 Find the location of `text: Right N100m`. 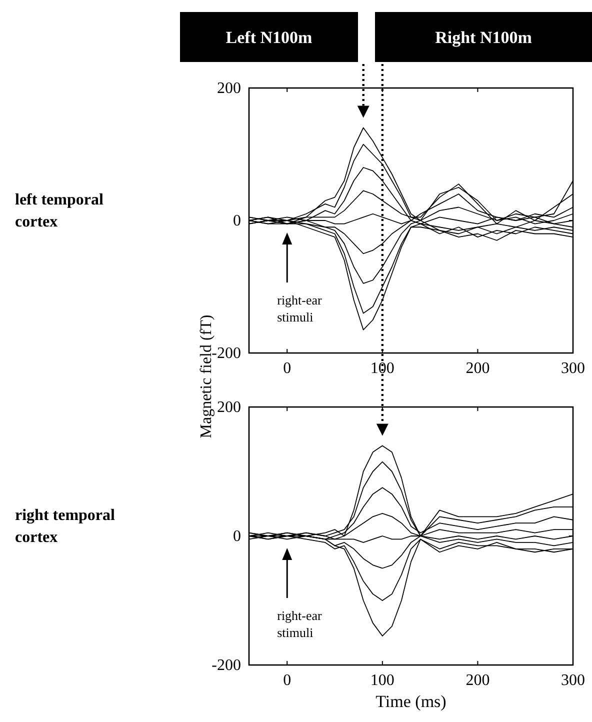

text: Right N100m is located at coordinates (483, 37).